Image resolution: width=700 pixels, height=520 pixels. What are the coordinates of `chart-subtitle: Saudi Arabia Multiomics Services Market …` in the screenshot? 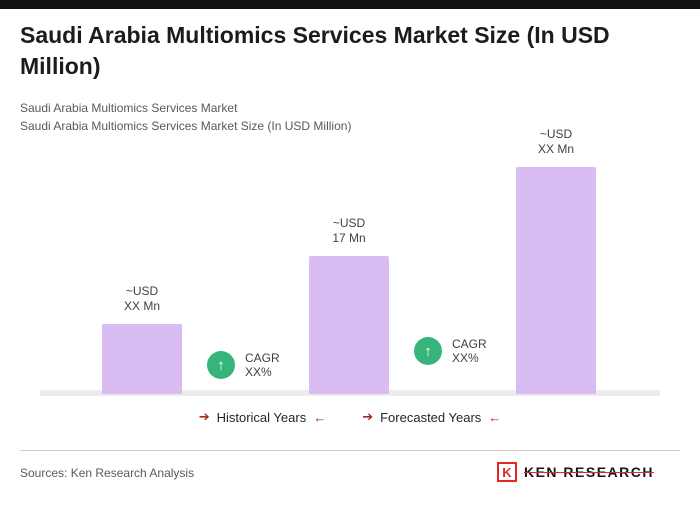 It's located at (185, 117).